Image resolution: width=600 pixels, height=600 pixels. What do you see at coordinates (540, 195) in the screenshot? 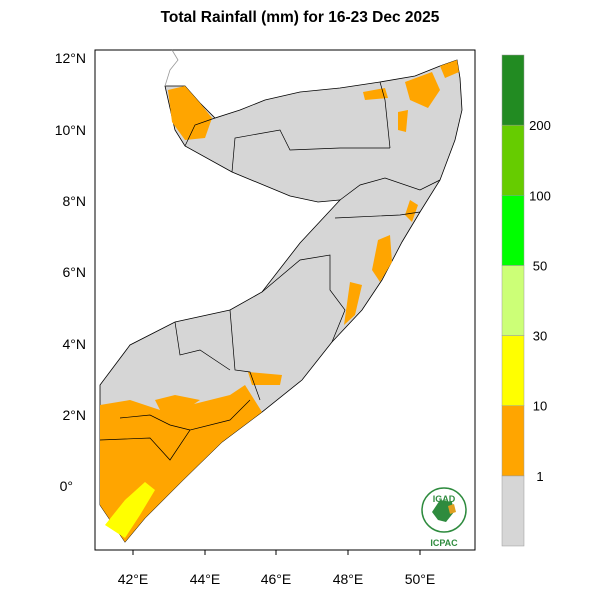
I see `legend-label: 100` at bounding box center [540, 195].